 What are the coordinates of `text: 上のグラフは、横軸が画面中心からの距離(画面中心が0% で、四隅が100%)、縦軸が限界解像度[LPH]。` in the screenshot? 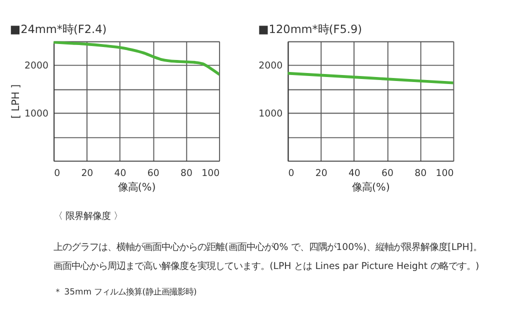 It's located at (268, 248).